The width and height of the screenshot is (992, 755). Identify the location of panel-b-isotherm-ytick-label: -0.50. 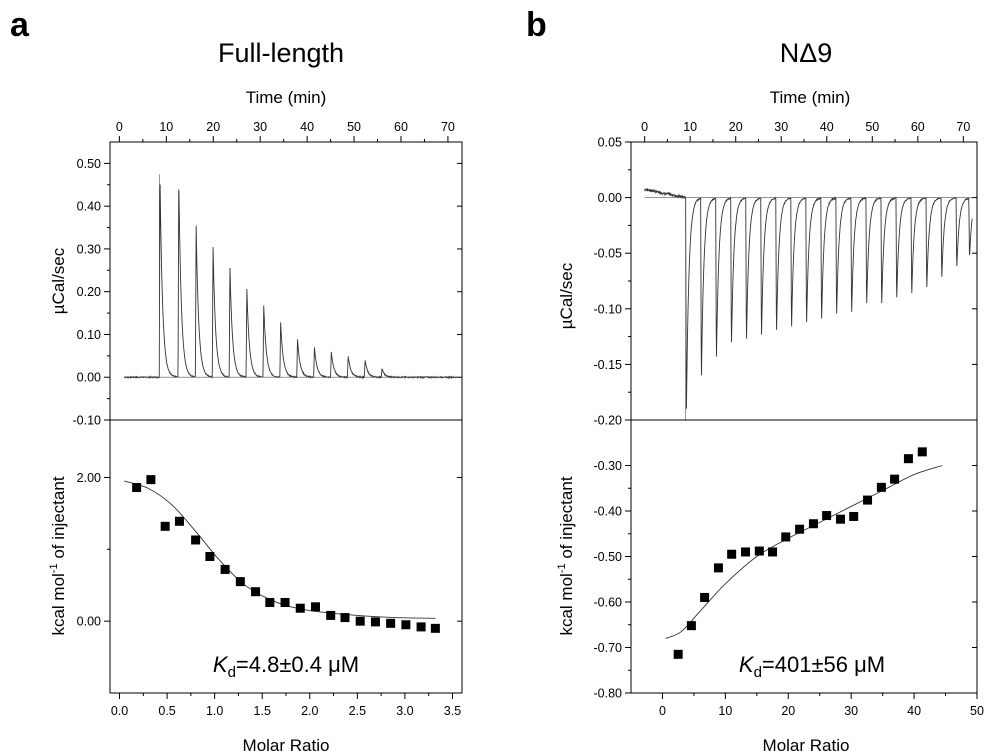
(608, 557).